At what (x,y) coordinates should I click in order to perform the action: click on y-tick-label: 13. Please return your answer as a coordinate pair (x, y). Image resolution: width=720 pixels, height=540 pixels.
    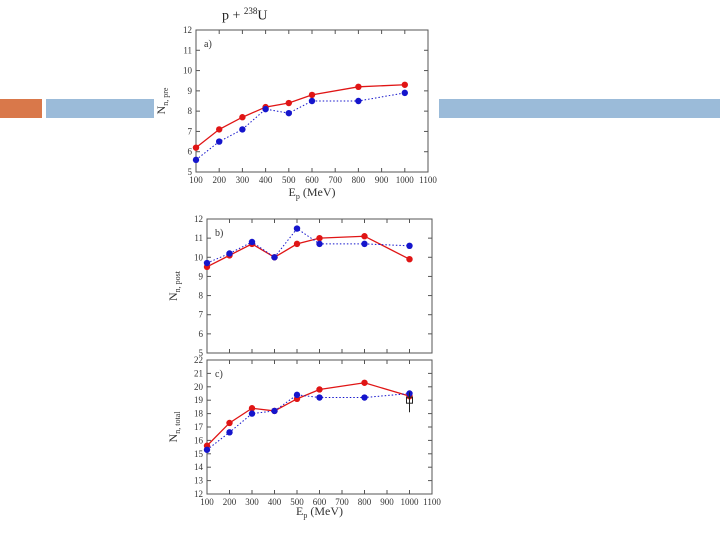
    Looking at the image, I should click on (199, 481).